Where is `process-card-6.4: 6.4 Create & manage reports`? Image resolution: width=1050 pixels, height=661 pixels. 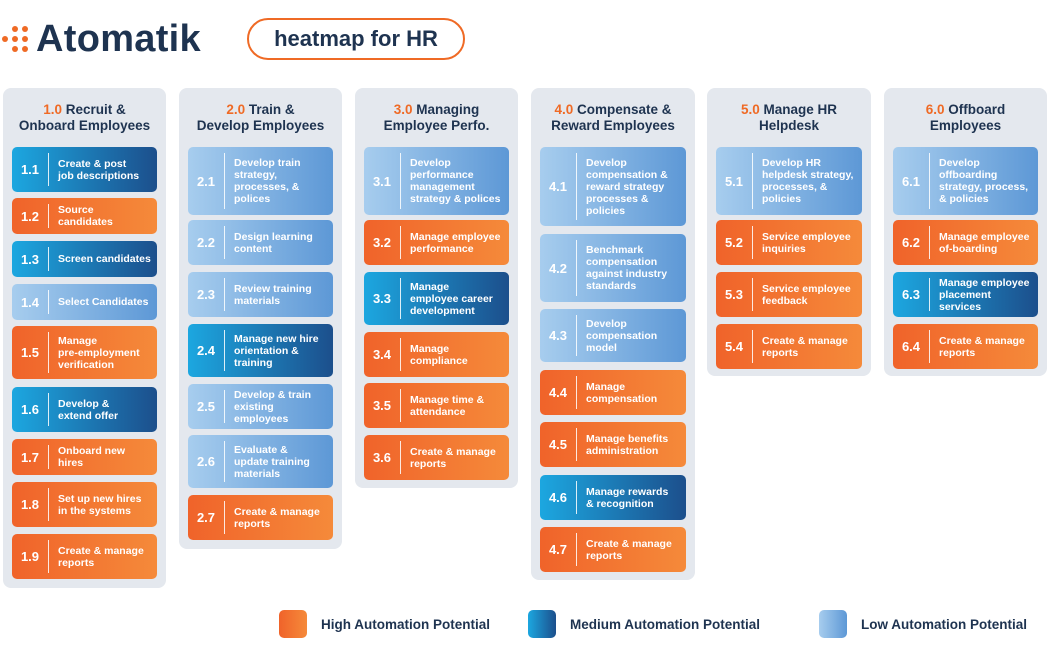 process-card-6.4: 6.4 Create & manage reports is located at coordinates (965, 346).